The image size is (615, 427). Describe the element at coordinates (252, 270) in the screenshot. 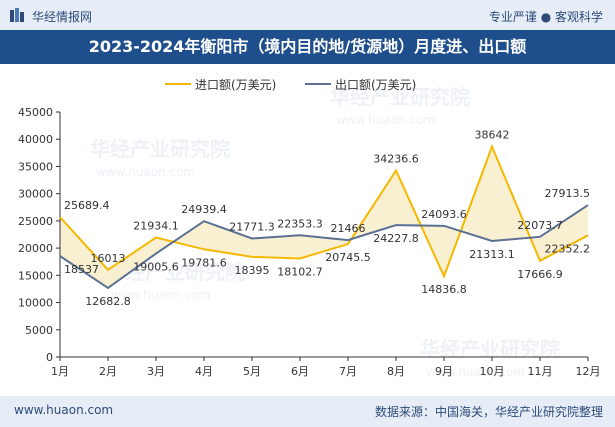

I see `import-data-label: 18395` at that location.